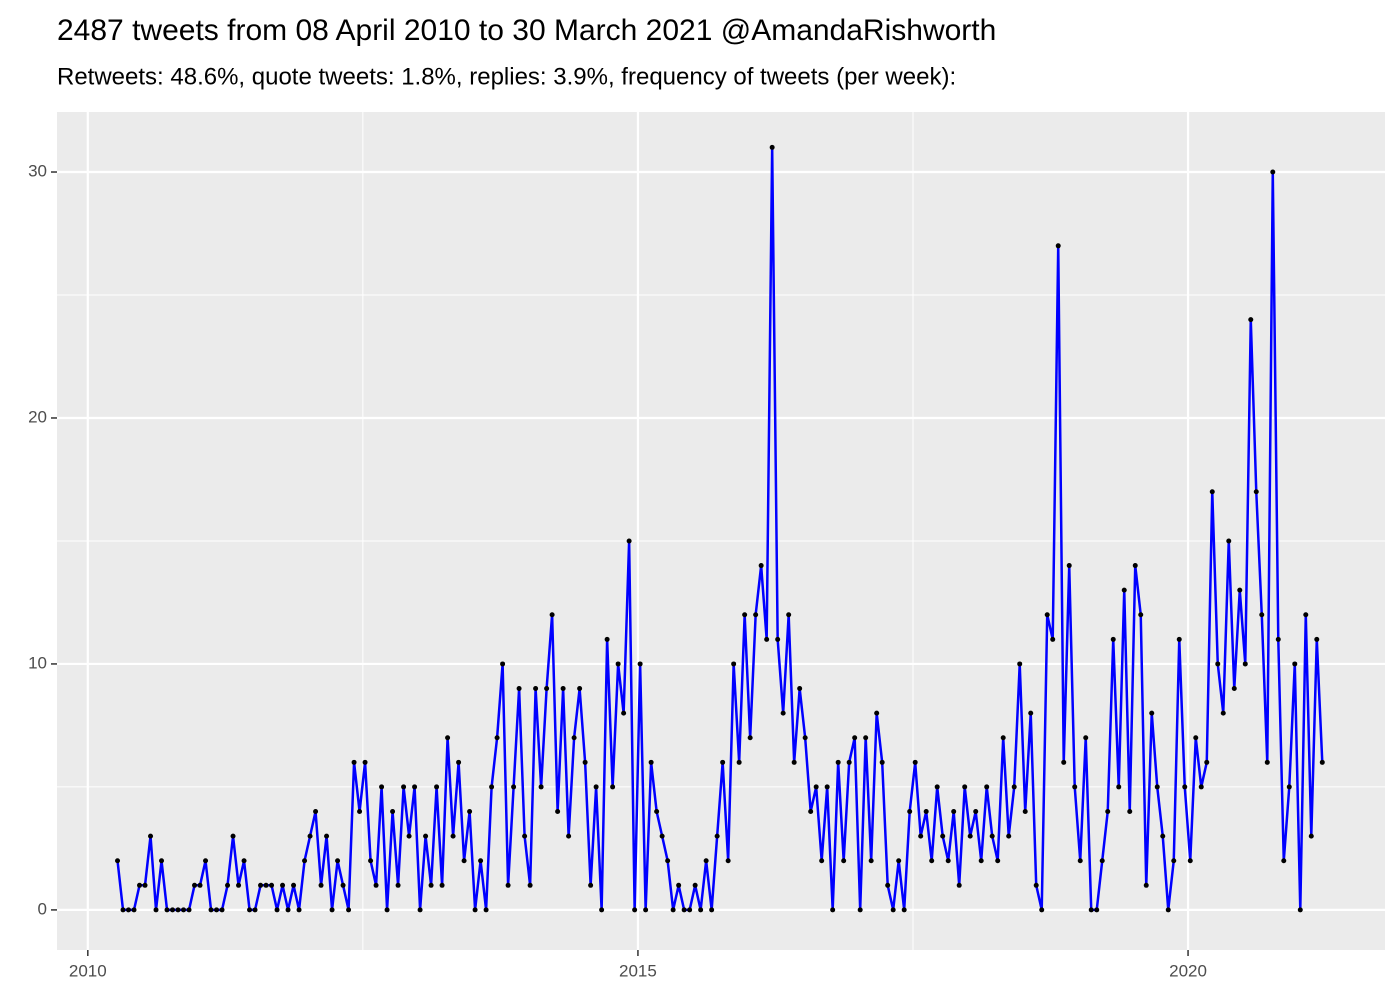 The height and width of the screenshot is (1000, 1400). I want to click on y-tick-label: 0, so click(42, 908).